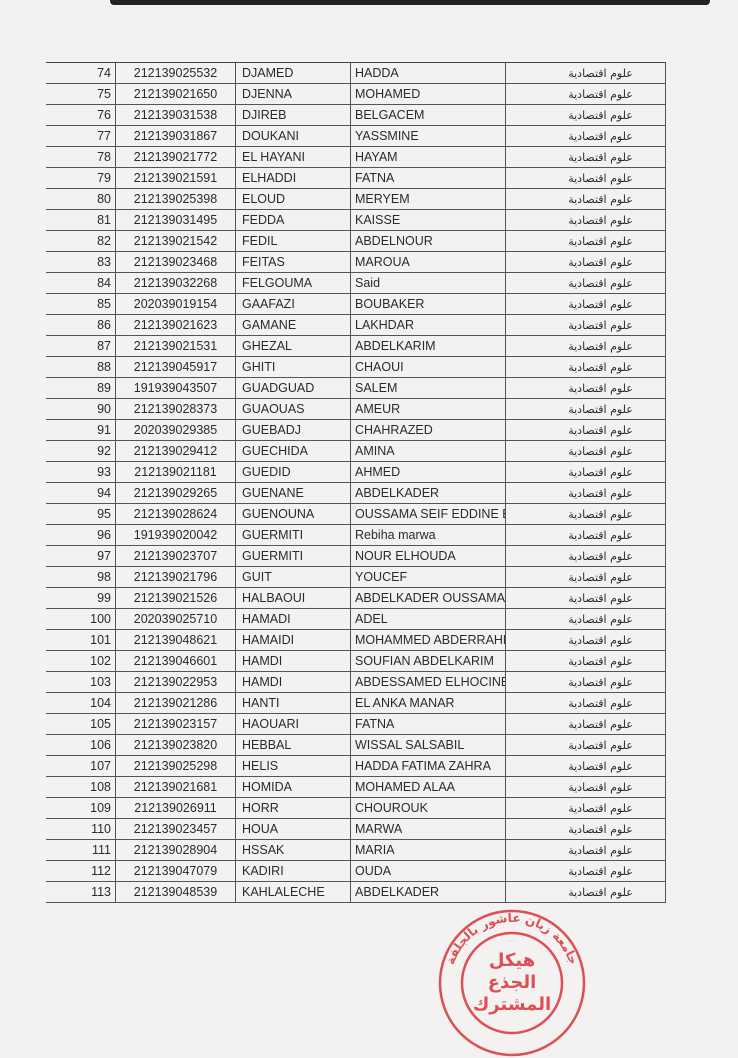 The width and height of the screenshot is (738, 1058). Describe the element at coordinates (104, 73) in the screenshot. I see `row-number: 74` at that location.